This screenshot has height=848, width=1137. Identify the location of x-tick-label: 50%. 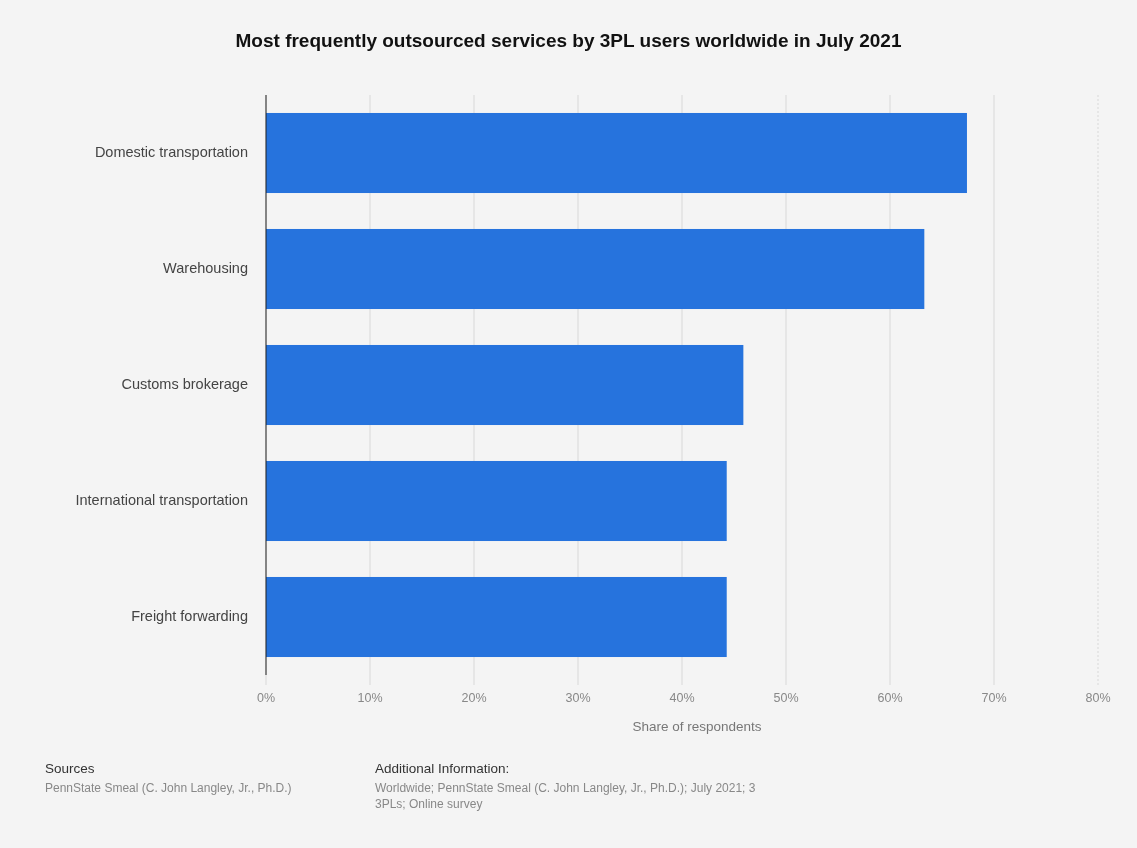
(786, 698).